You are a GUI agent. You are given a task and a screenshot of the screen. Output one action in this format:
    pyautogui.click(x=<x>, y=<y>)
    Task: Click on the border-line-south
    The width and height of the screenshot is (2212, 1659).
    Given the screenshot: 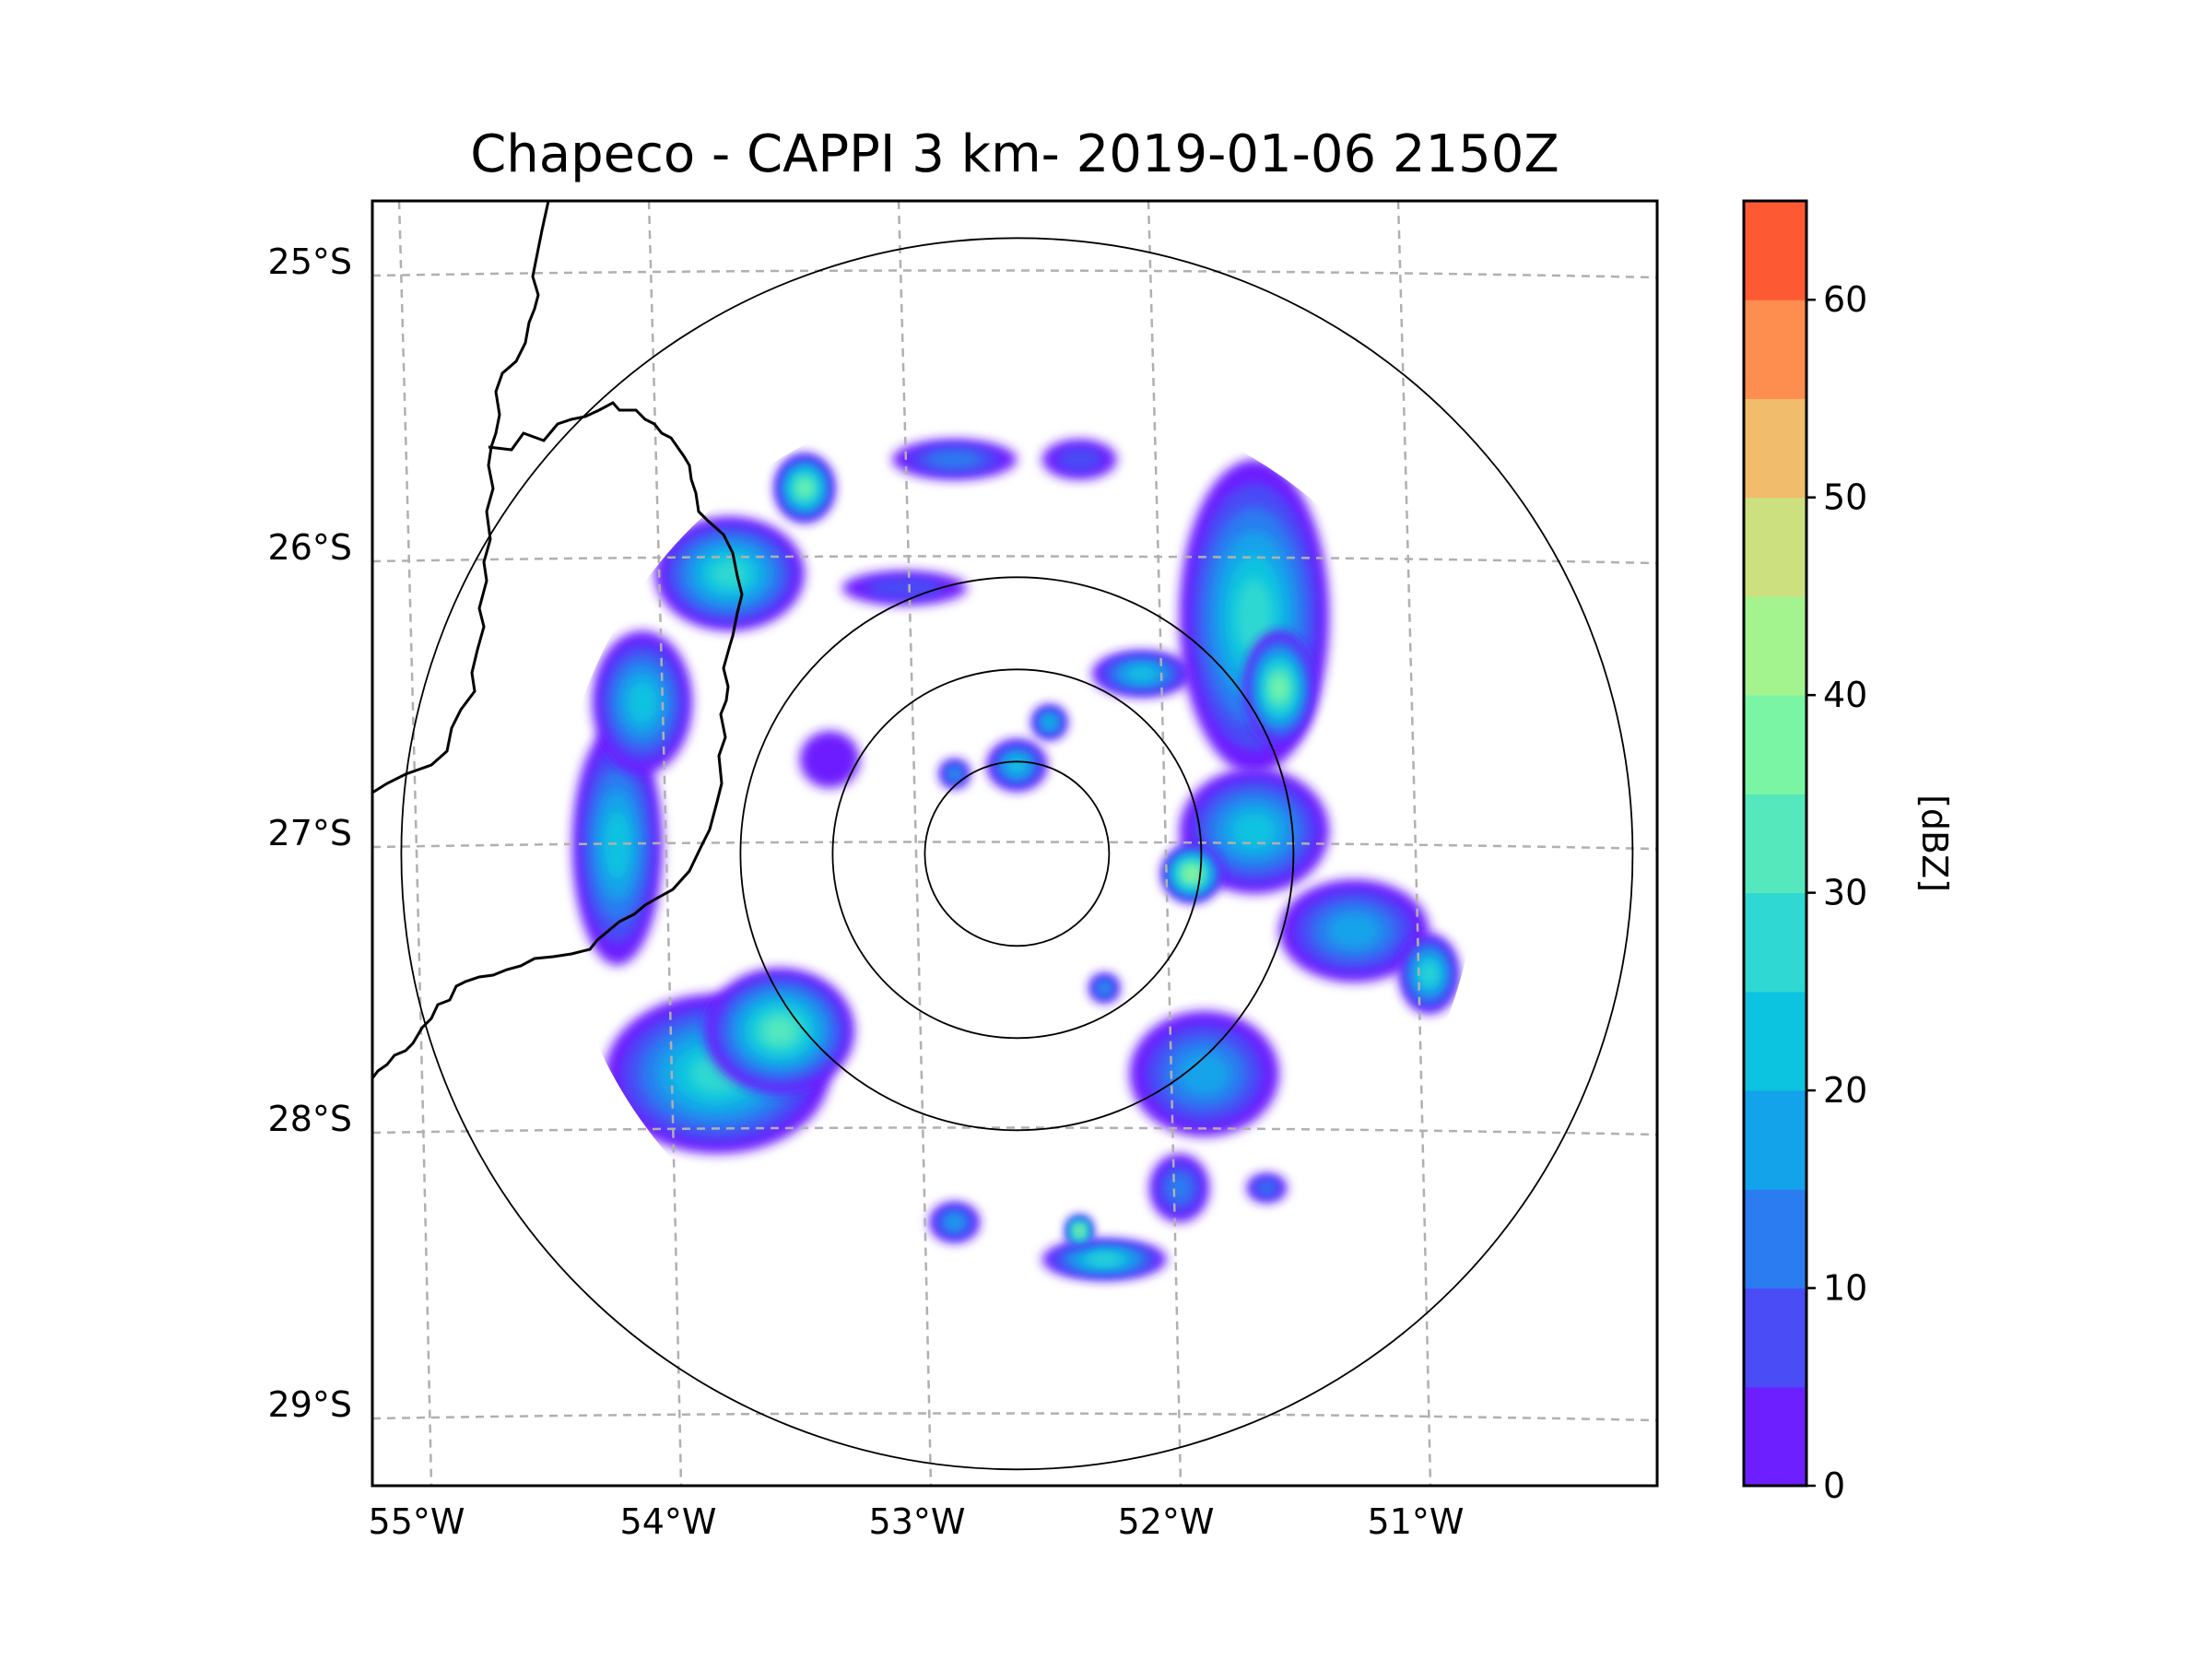 What is the action you would take?
    pyautogui.click(x=552, y=861)
    